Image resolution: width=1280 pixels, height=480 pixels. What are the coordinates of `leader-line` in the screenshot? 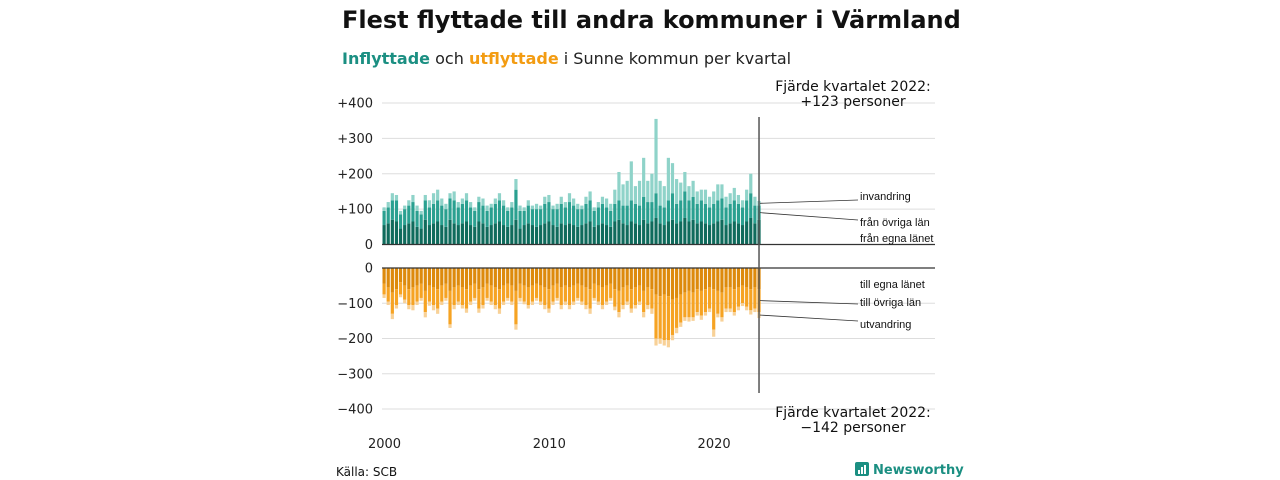 It's located at (809, 302).